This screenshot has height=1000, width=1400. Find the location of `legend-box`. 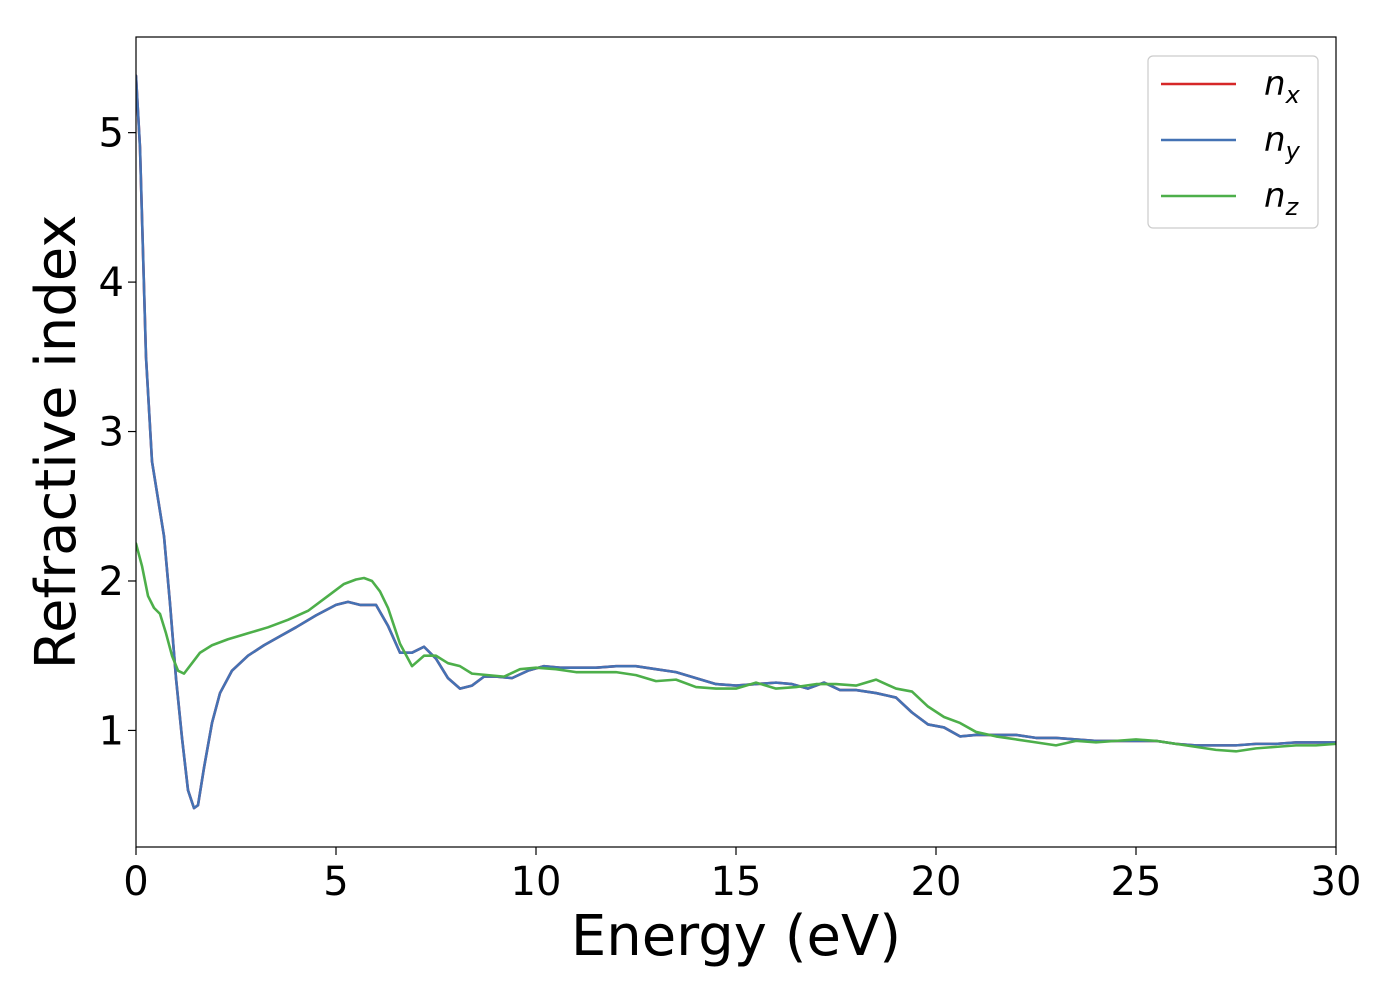

legend-box is located at coordinates (1233, 142).